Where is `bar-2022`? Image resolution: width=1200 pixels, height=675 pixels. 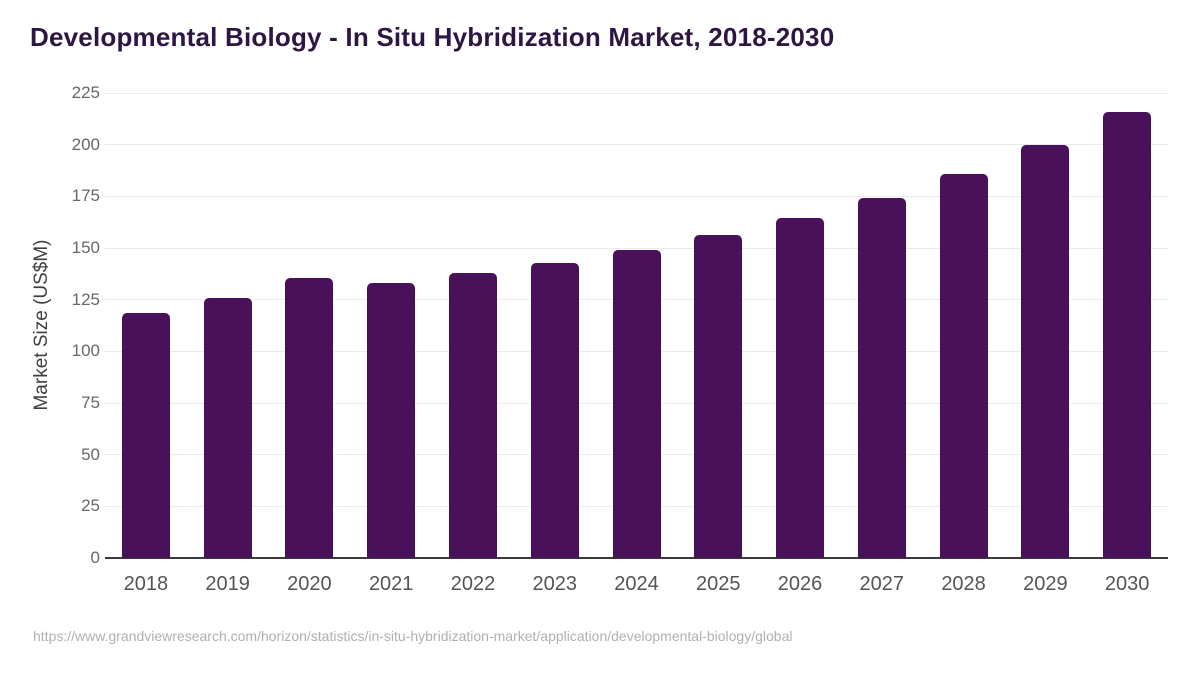
bar-2022 is located at coordinates (472, 415).